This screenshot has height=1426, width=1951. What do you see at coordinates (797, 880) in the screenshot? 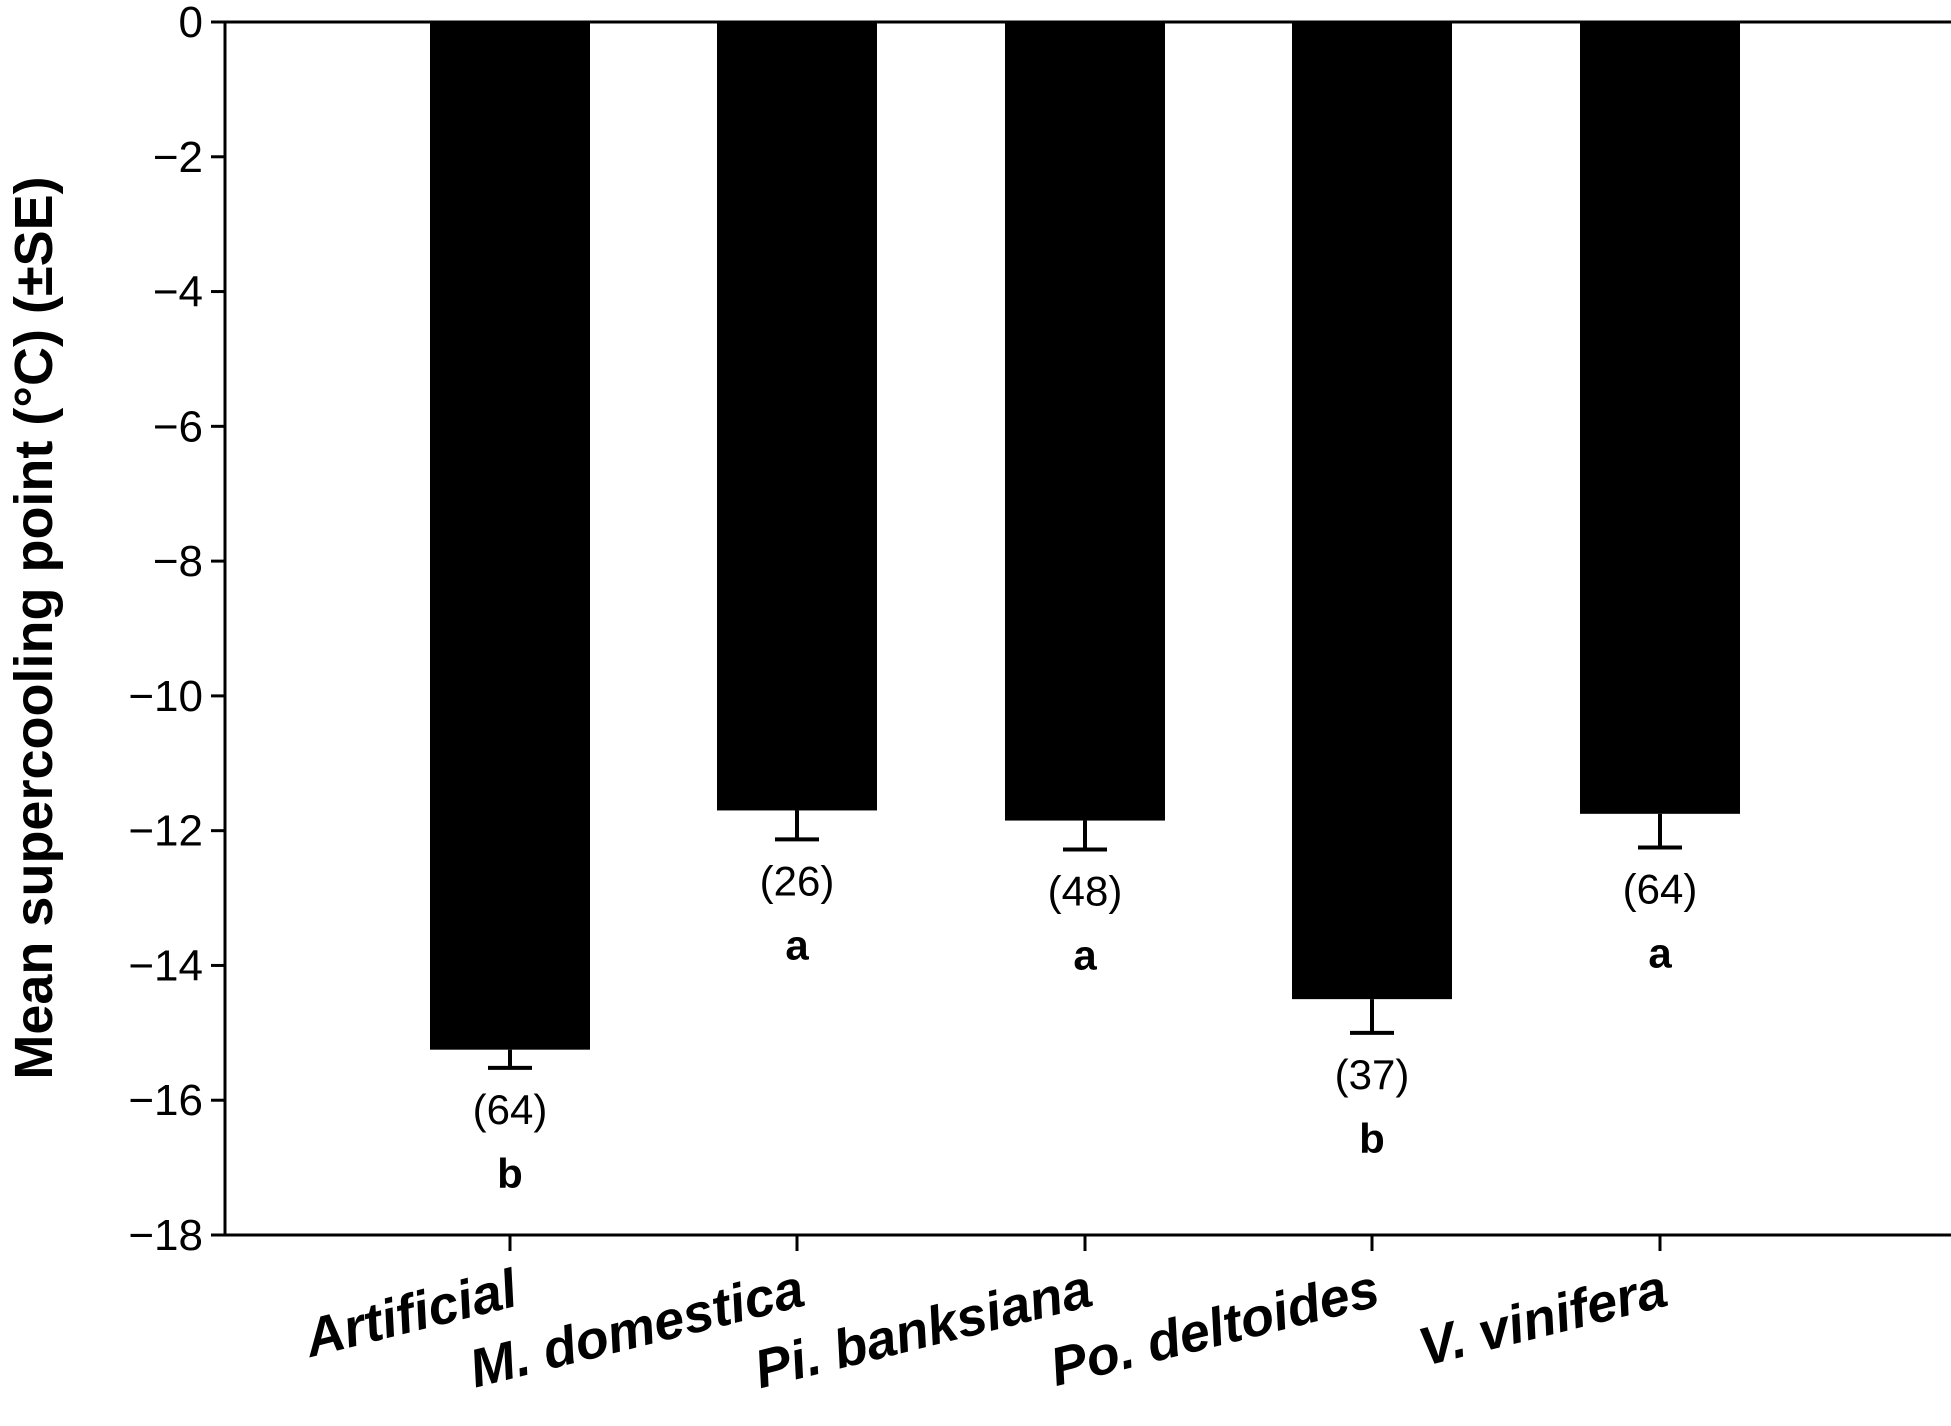
I see `sample-size-label: (26)` at bounding box center [797, 880].